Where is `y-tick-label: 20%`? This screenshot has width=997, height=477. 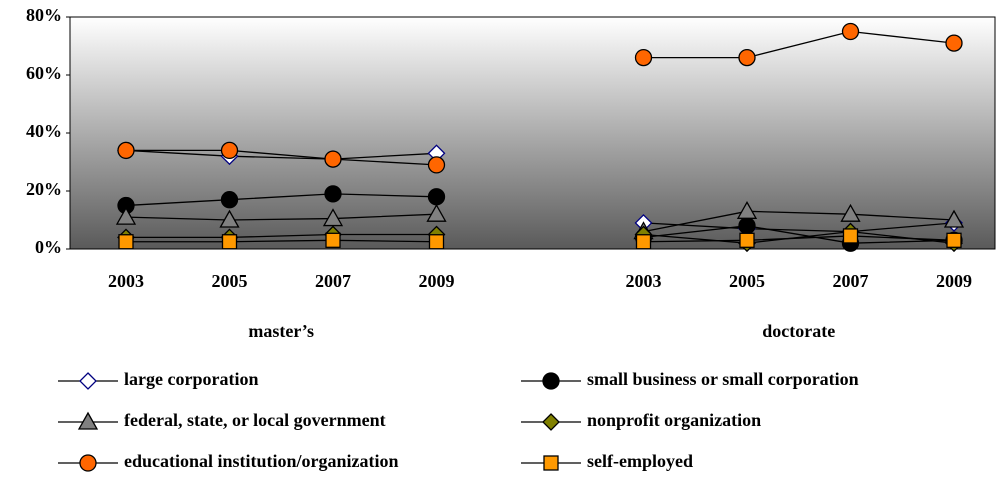 y-tick-label: 20% is located at coordinates (44, 189).